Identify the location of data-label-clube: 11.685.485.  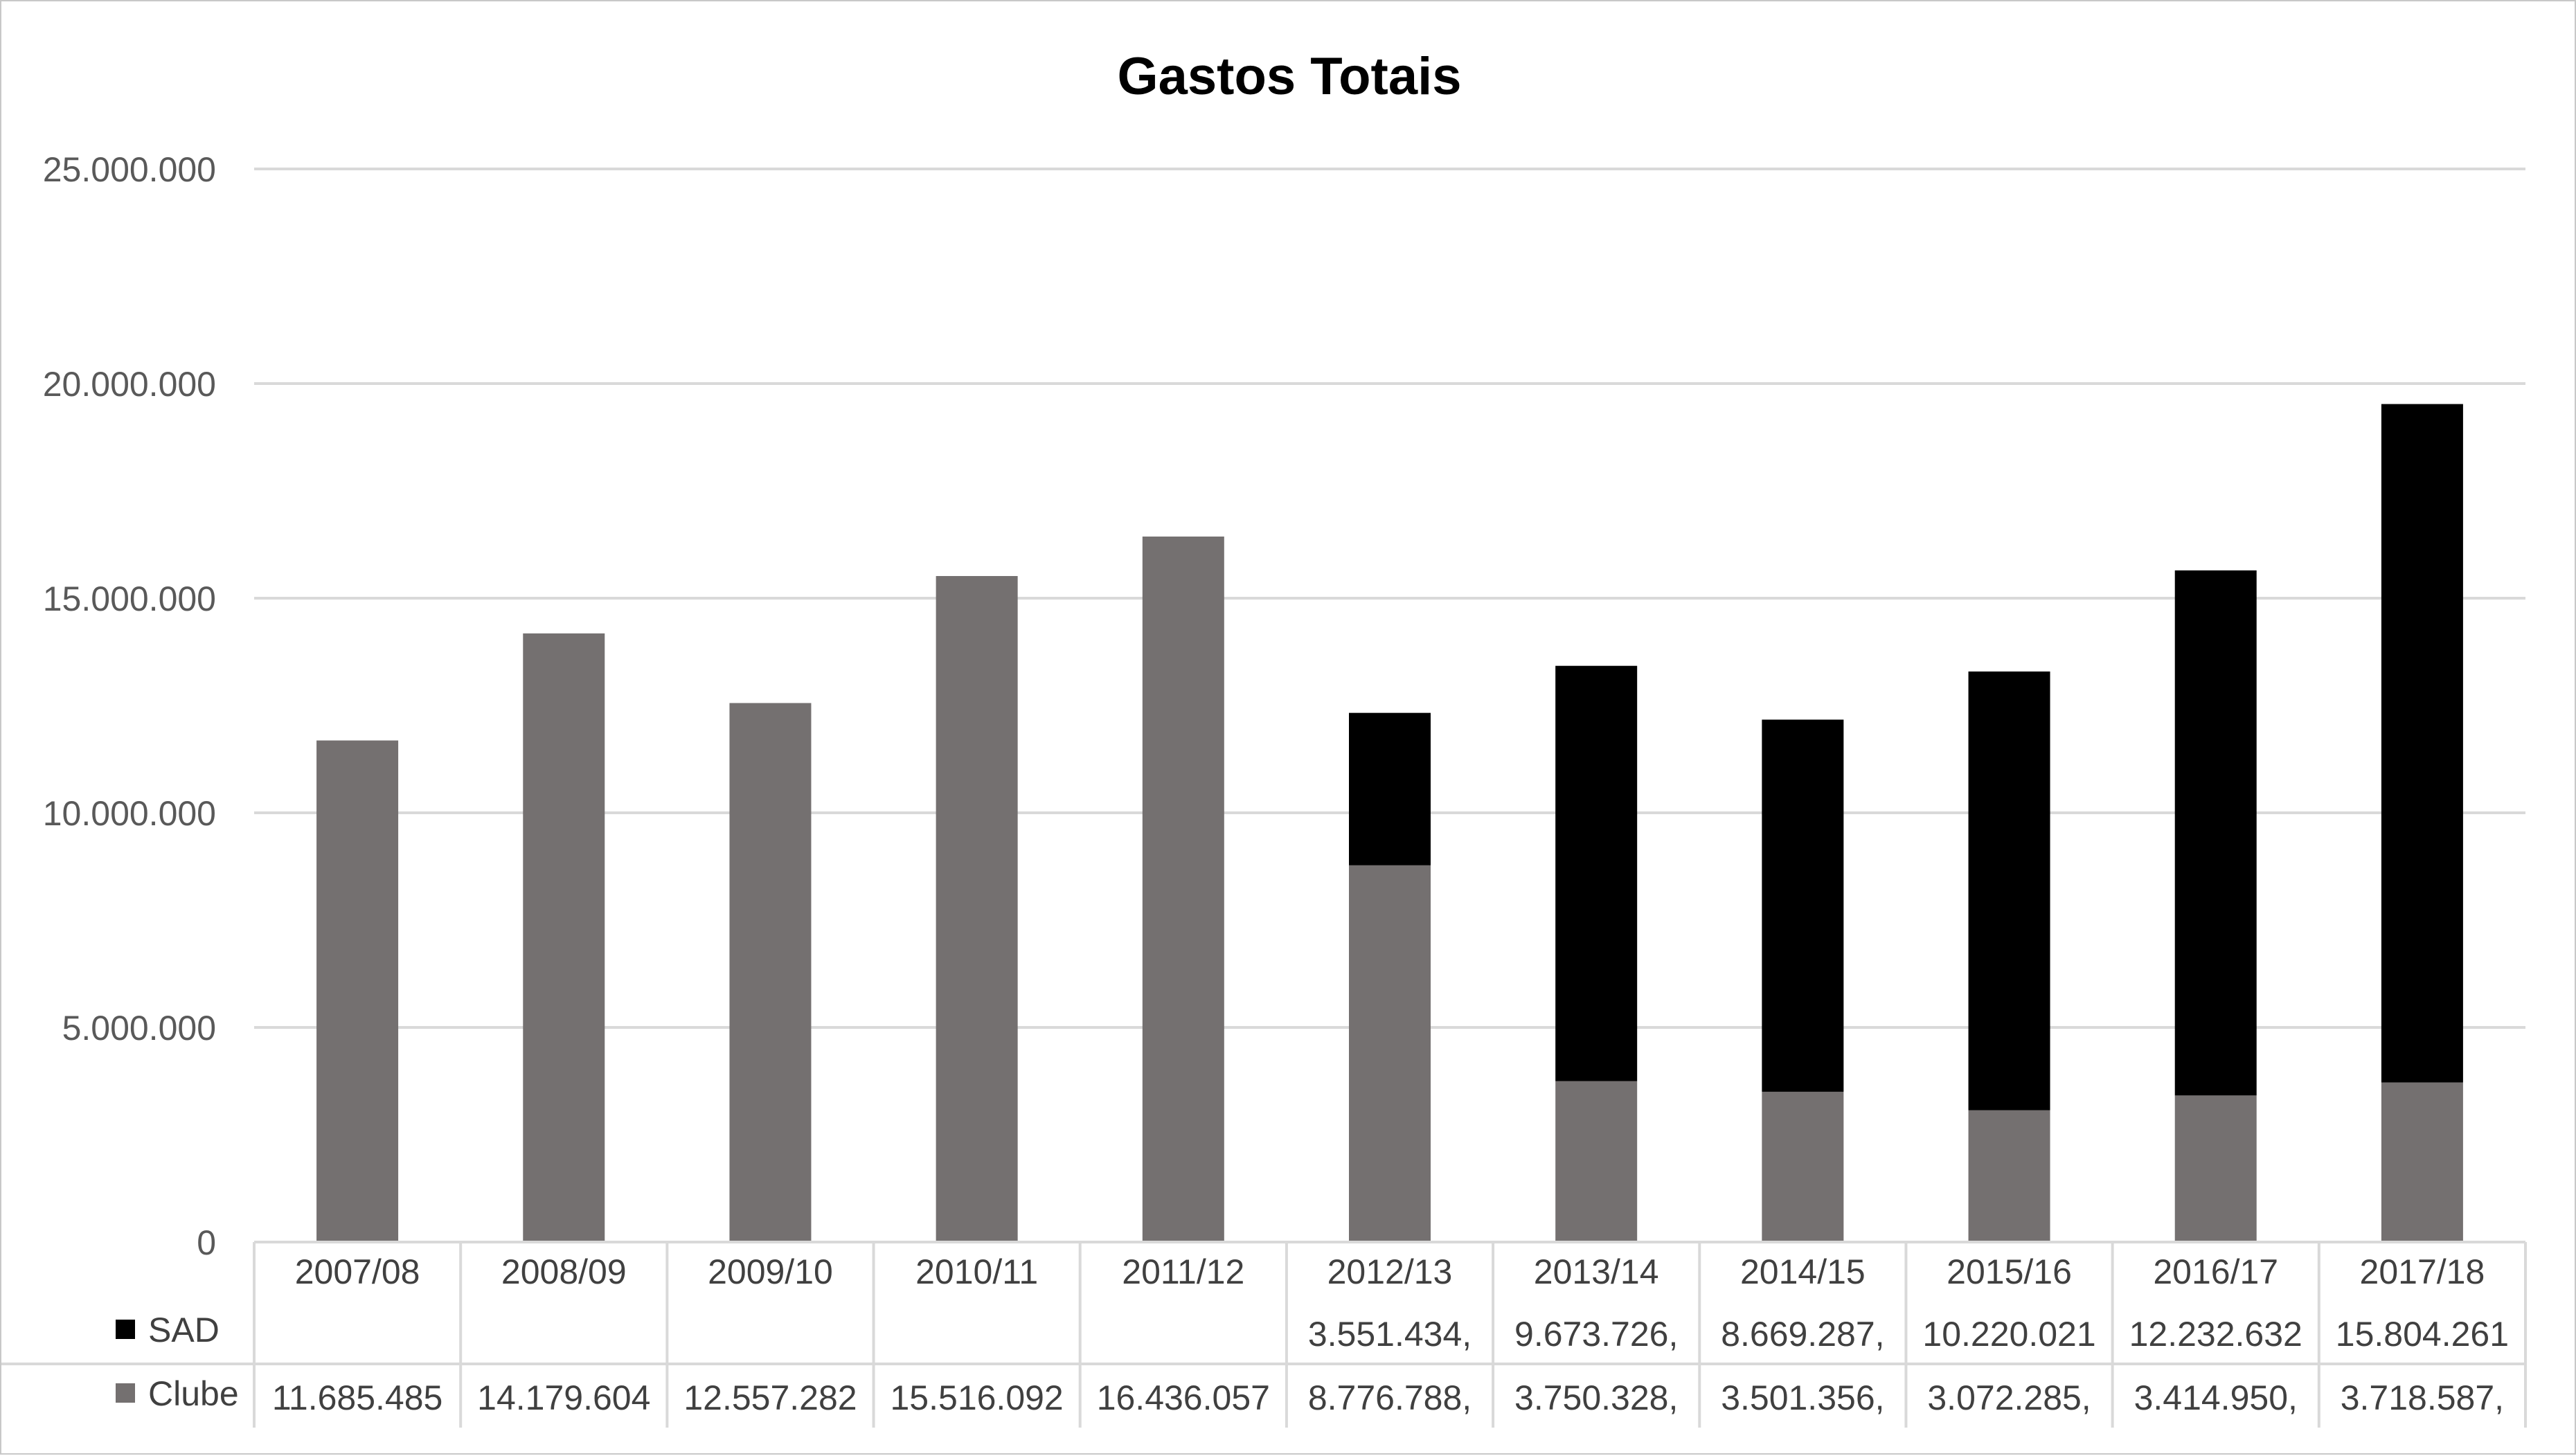
(357, 1397).